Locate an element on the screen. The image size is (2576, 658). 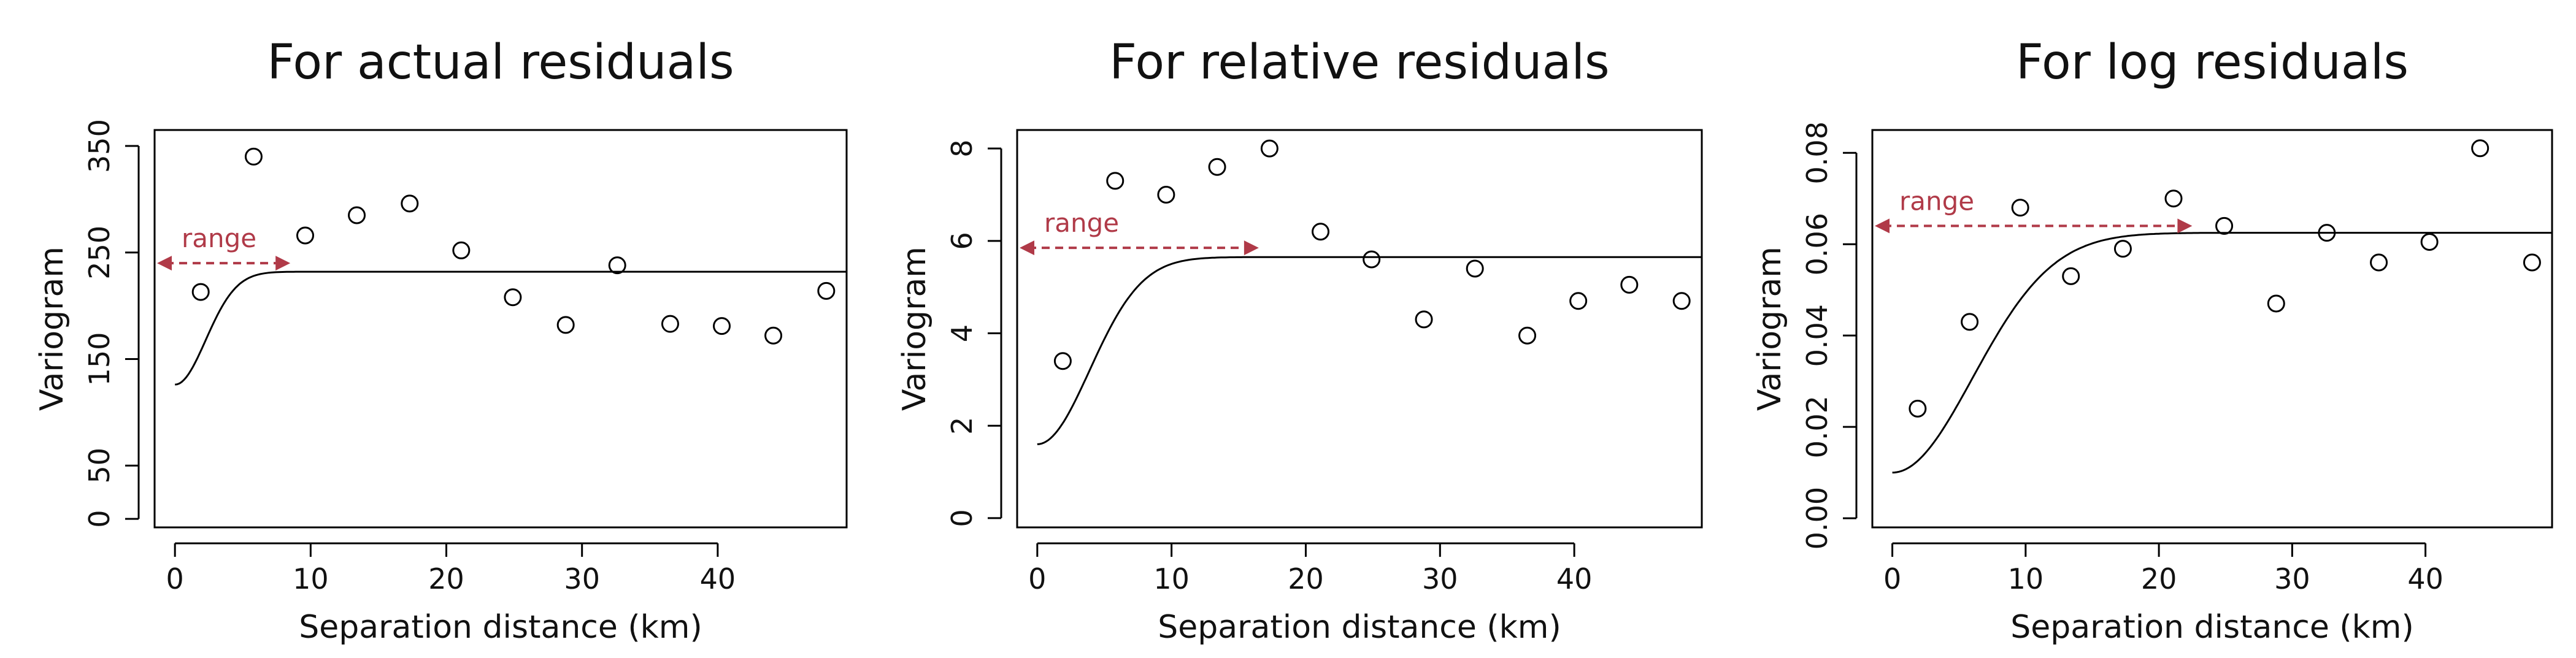
panel-title: For log residuals is located at coordinates (2213, 62).